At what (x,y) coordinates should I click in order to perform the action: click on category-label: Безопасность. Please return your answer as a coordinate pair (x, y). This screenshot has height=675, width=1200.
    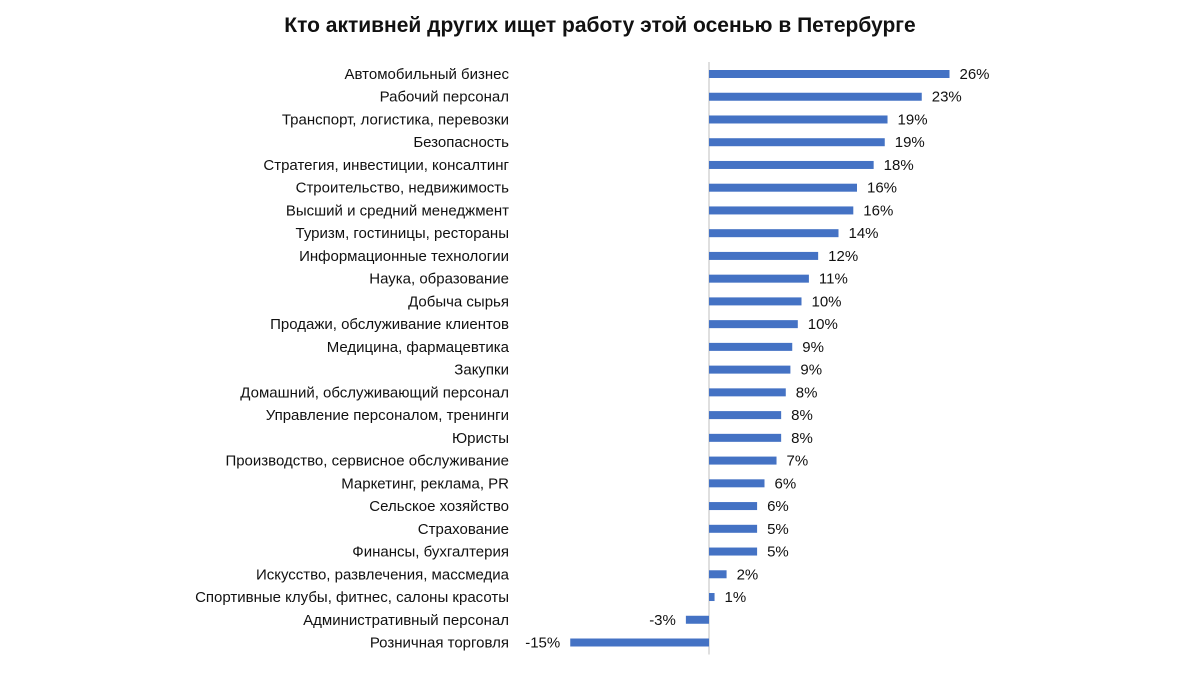
    Looking at the image, I should click on (461, 142).